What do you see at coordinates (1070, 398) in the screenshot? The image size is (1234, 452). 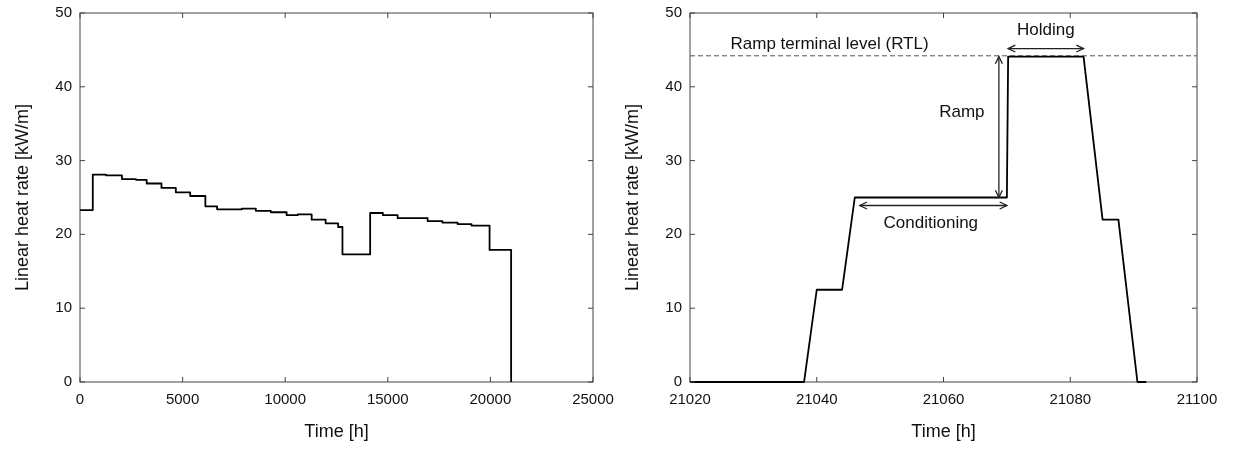 I see `x-tick-label: 21080` at bounding box center [1070, 398].